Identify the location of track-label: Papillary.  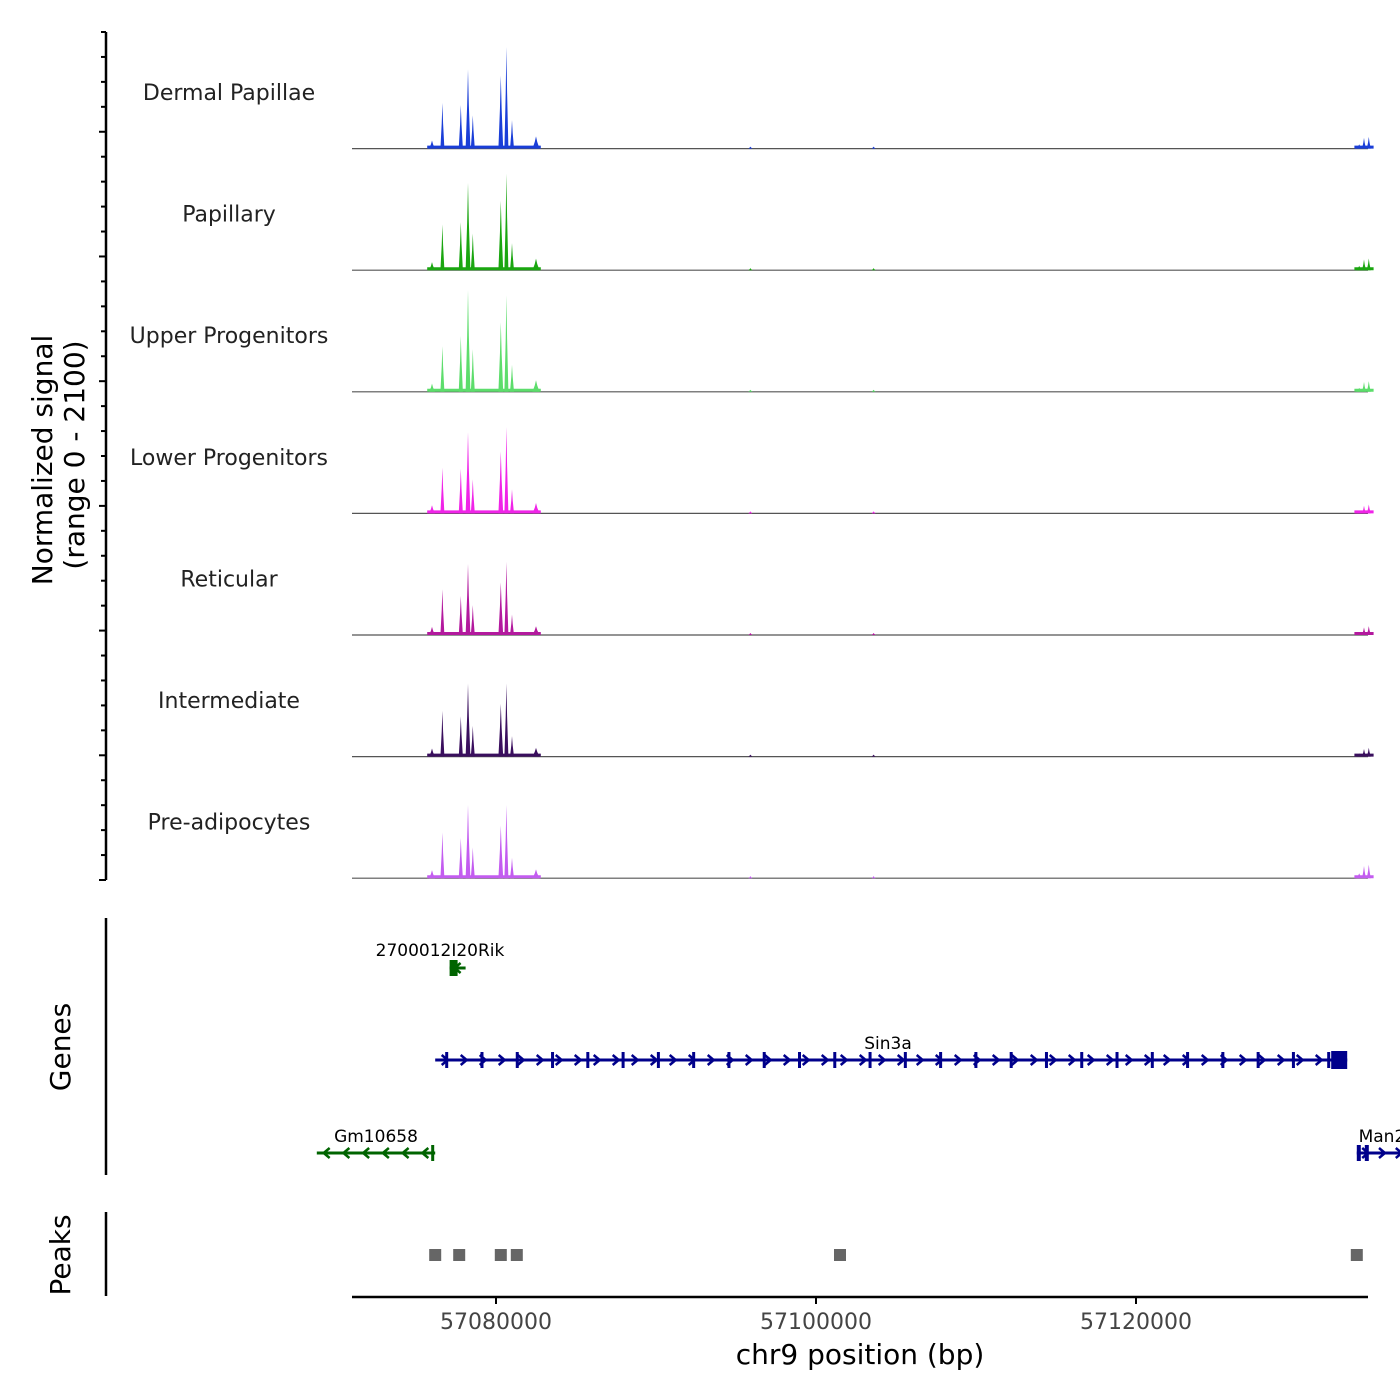
(229, 215).